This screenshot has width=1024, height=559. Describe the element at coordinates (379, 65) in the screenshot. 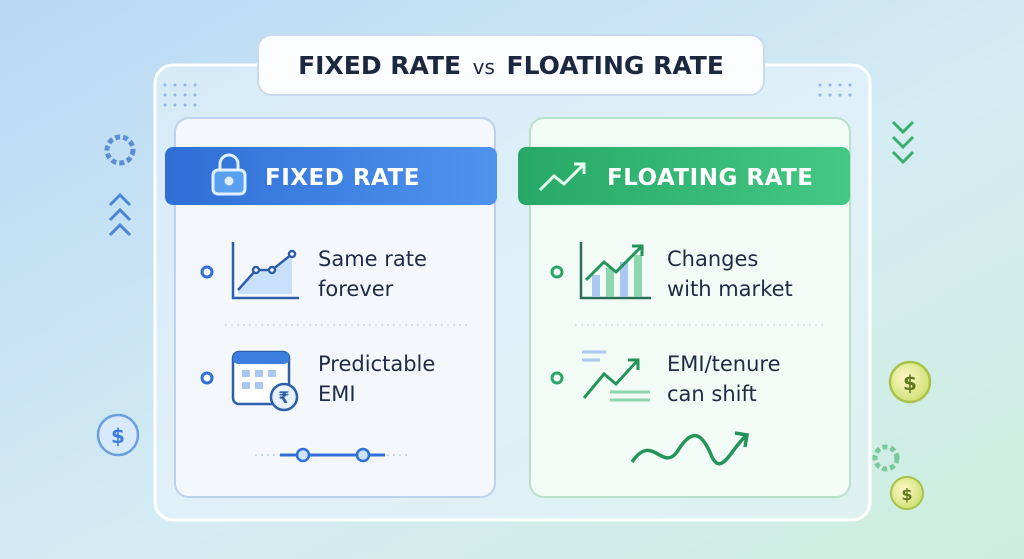

I see `title-left: FIXED RATE` at that location.